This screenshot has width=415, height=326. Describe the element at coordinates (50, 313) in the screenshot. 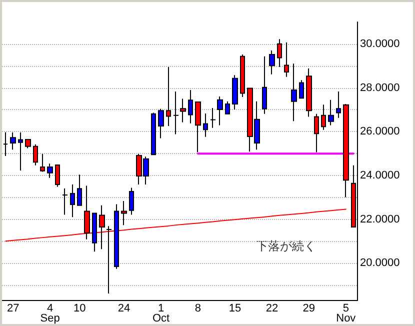

I see `x-tick-label: 4 Sep` at that location.